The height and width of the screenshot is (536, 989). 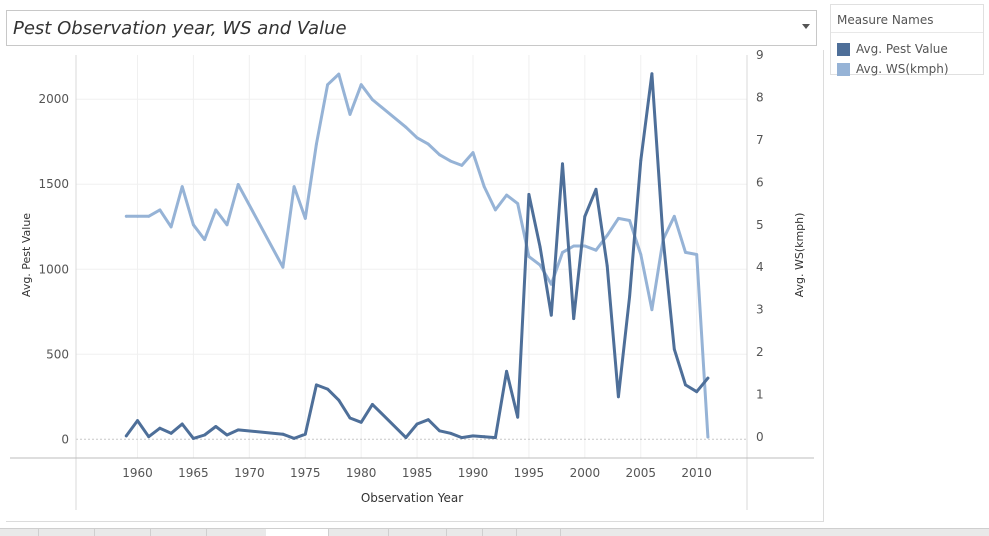 What do you see at coordinates (57, 354) in the screenshot?
I see `y-tick-label: 500` at bounding box center [57, 354].